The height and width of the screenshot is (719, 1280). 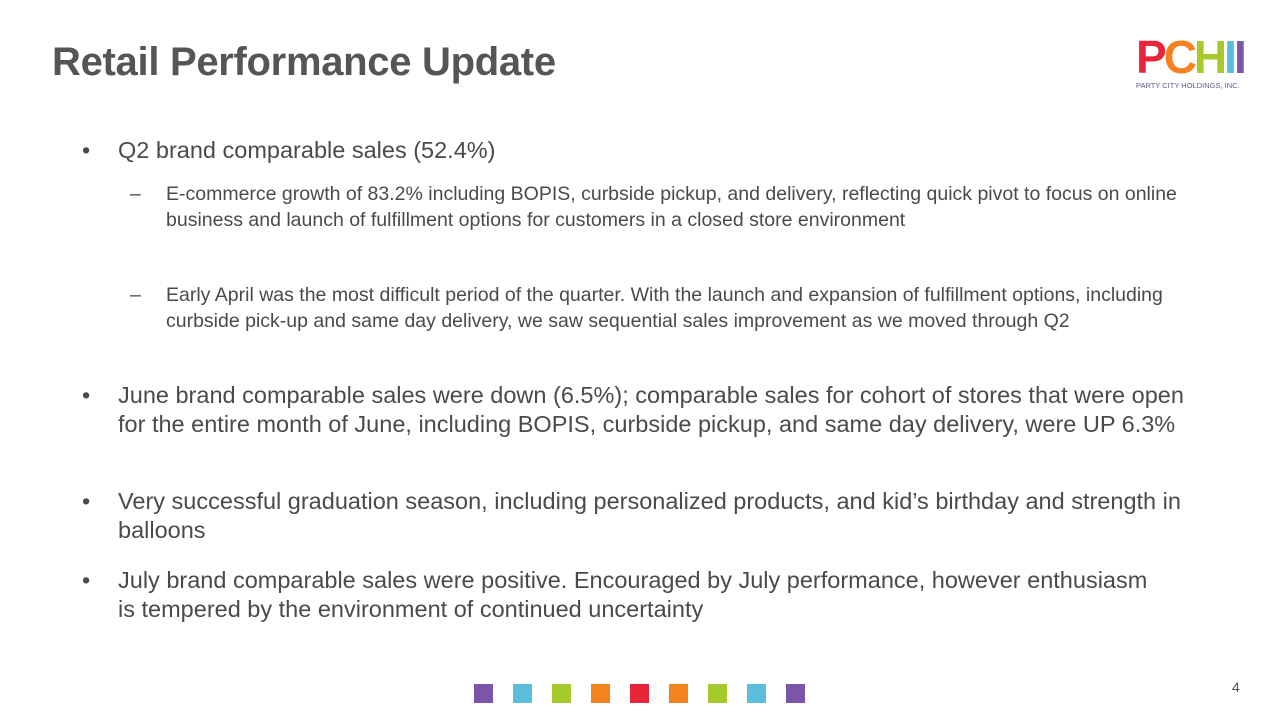 I want to click on logo-letter: H, so click(x=1210, y=57).